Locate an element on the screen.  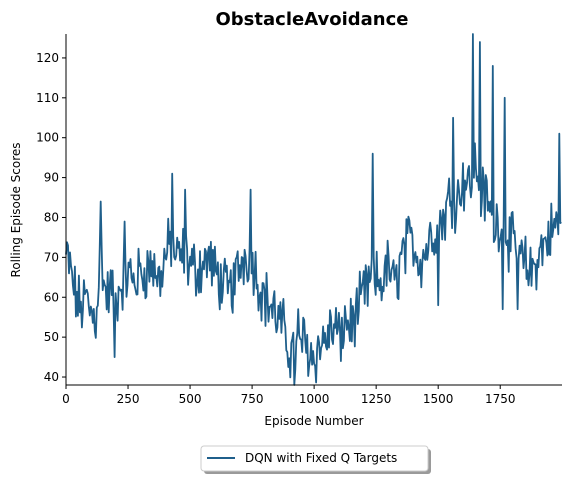
chart-title: ObstacleAvoidance is located at coordinates (312, 19).